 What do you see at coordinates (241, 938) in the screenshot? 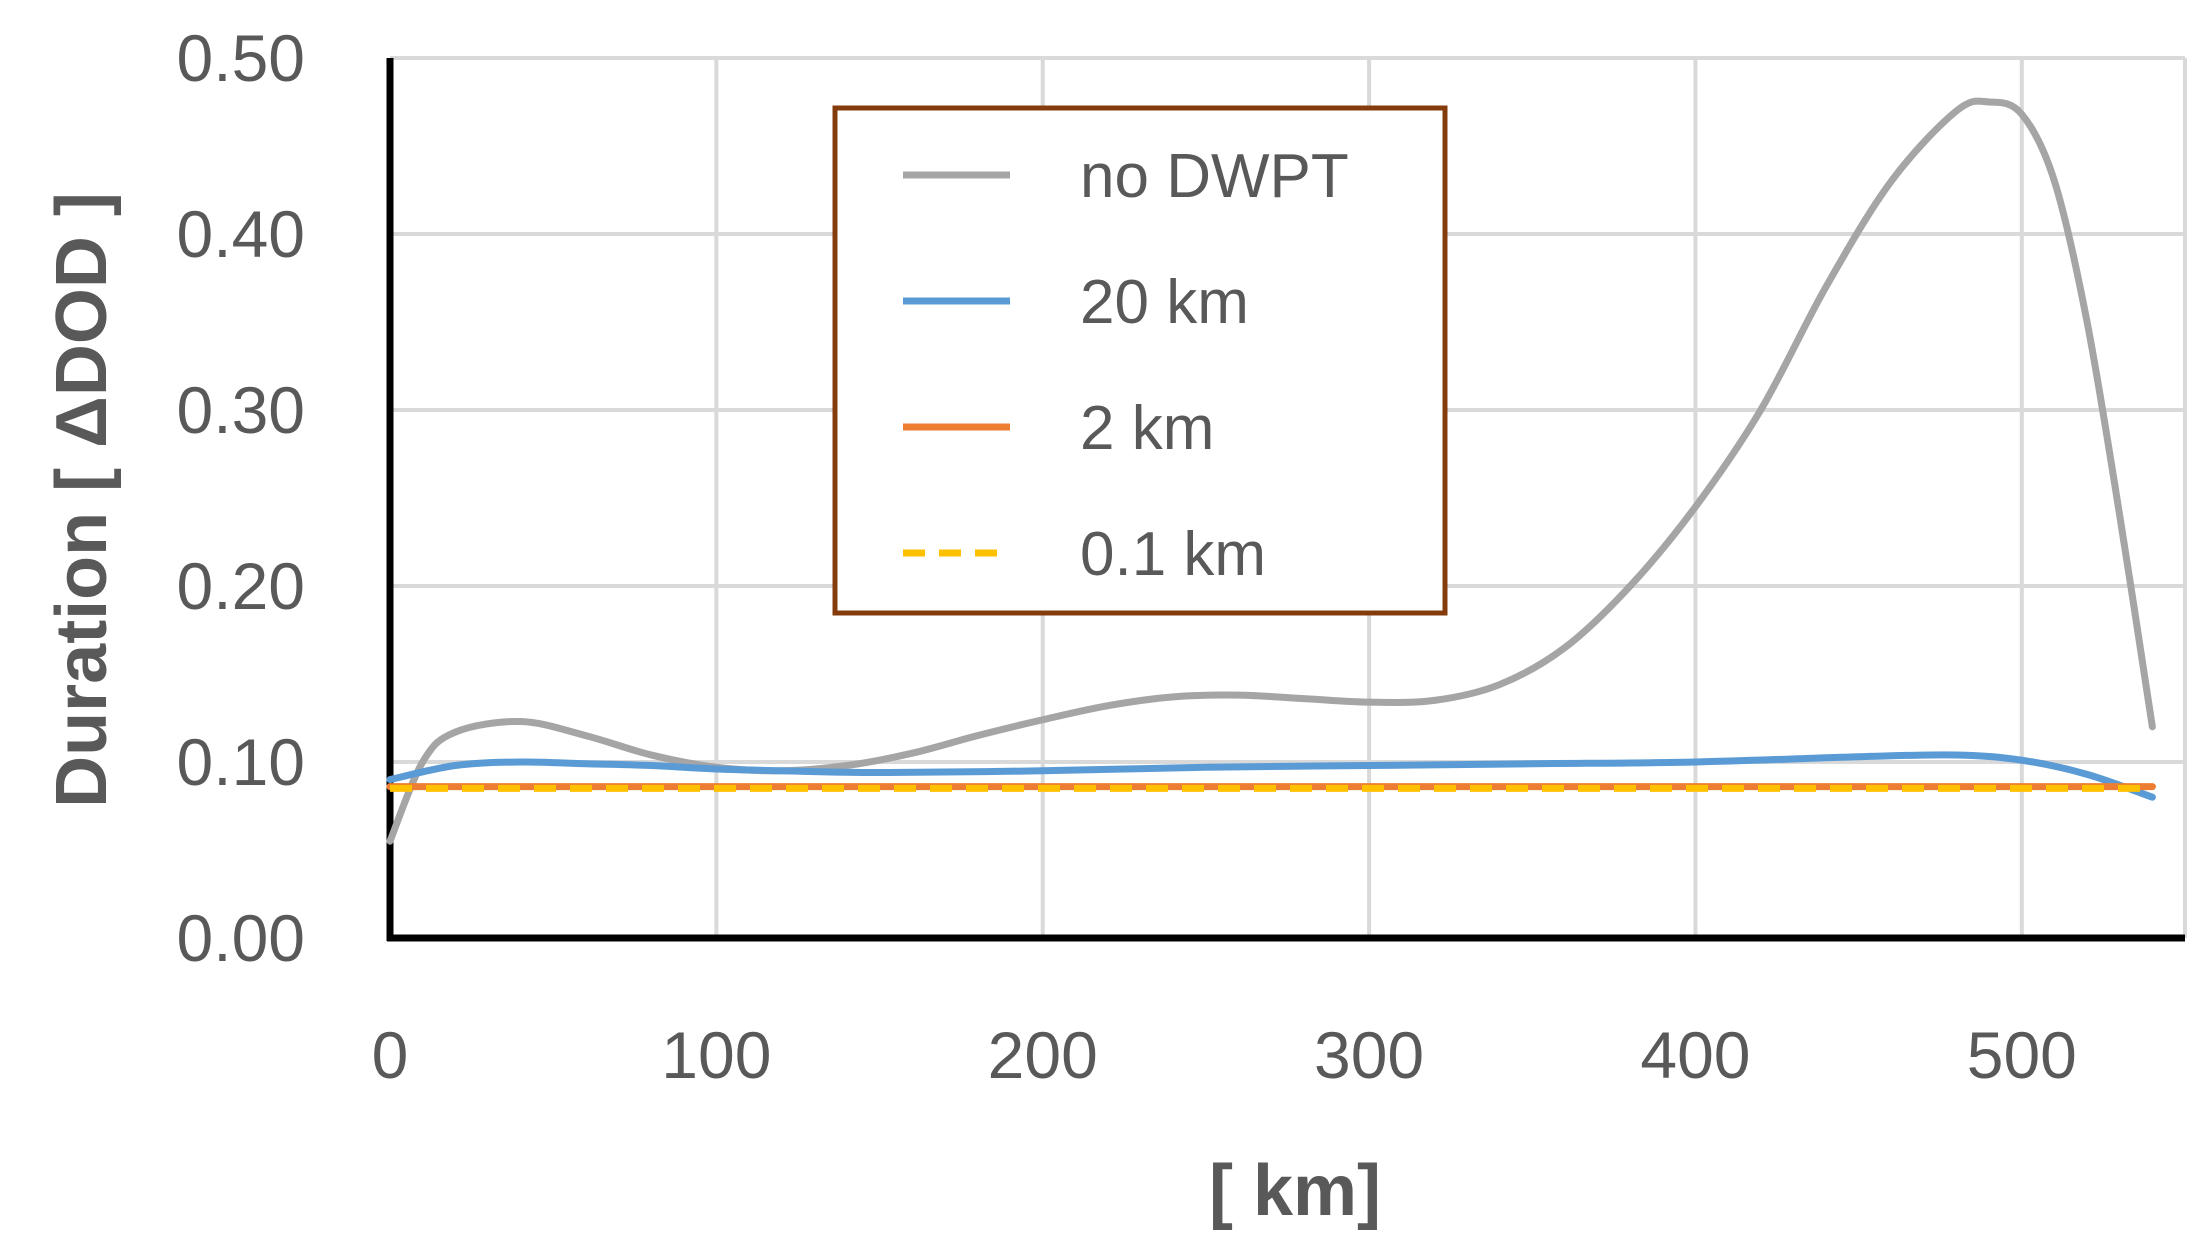
I see `y-tick-label: 0.00` at bounding box center [241, 938].